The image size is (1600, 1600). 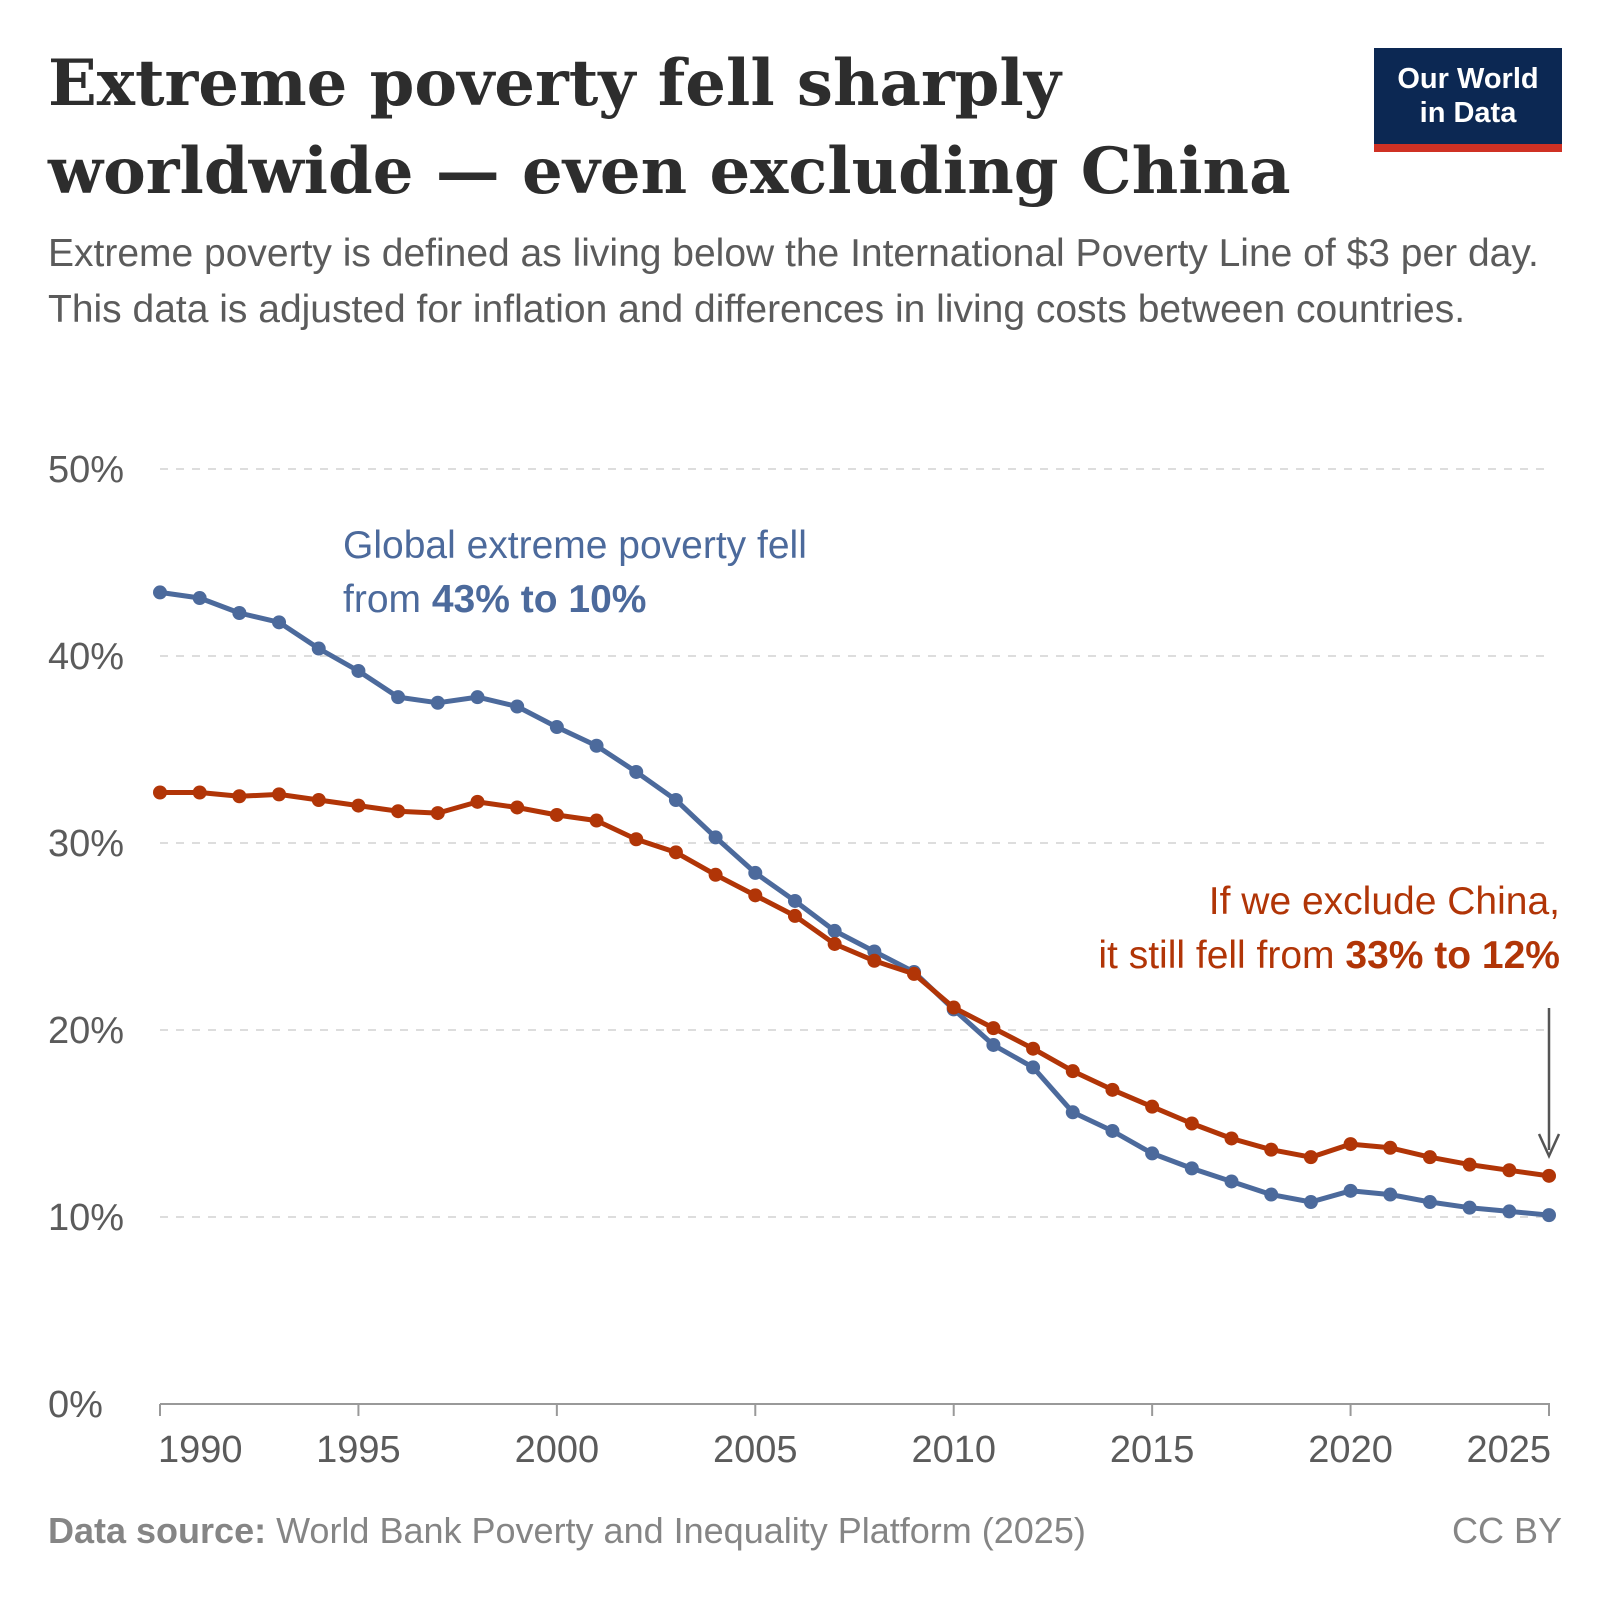 I want to click on y-tick-label: 30%, so click(x=86, y=844).